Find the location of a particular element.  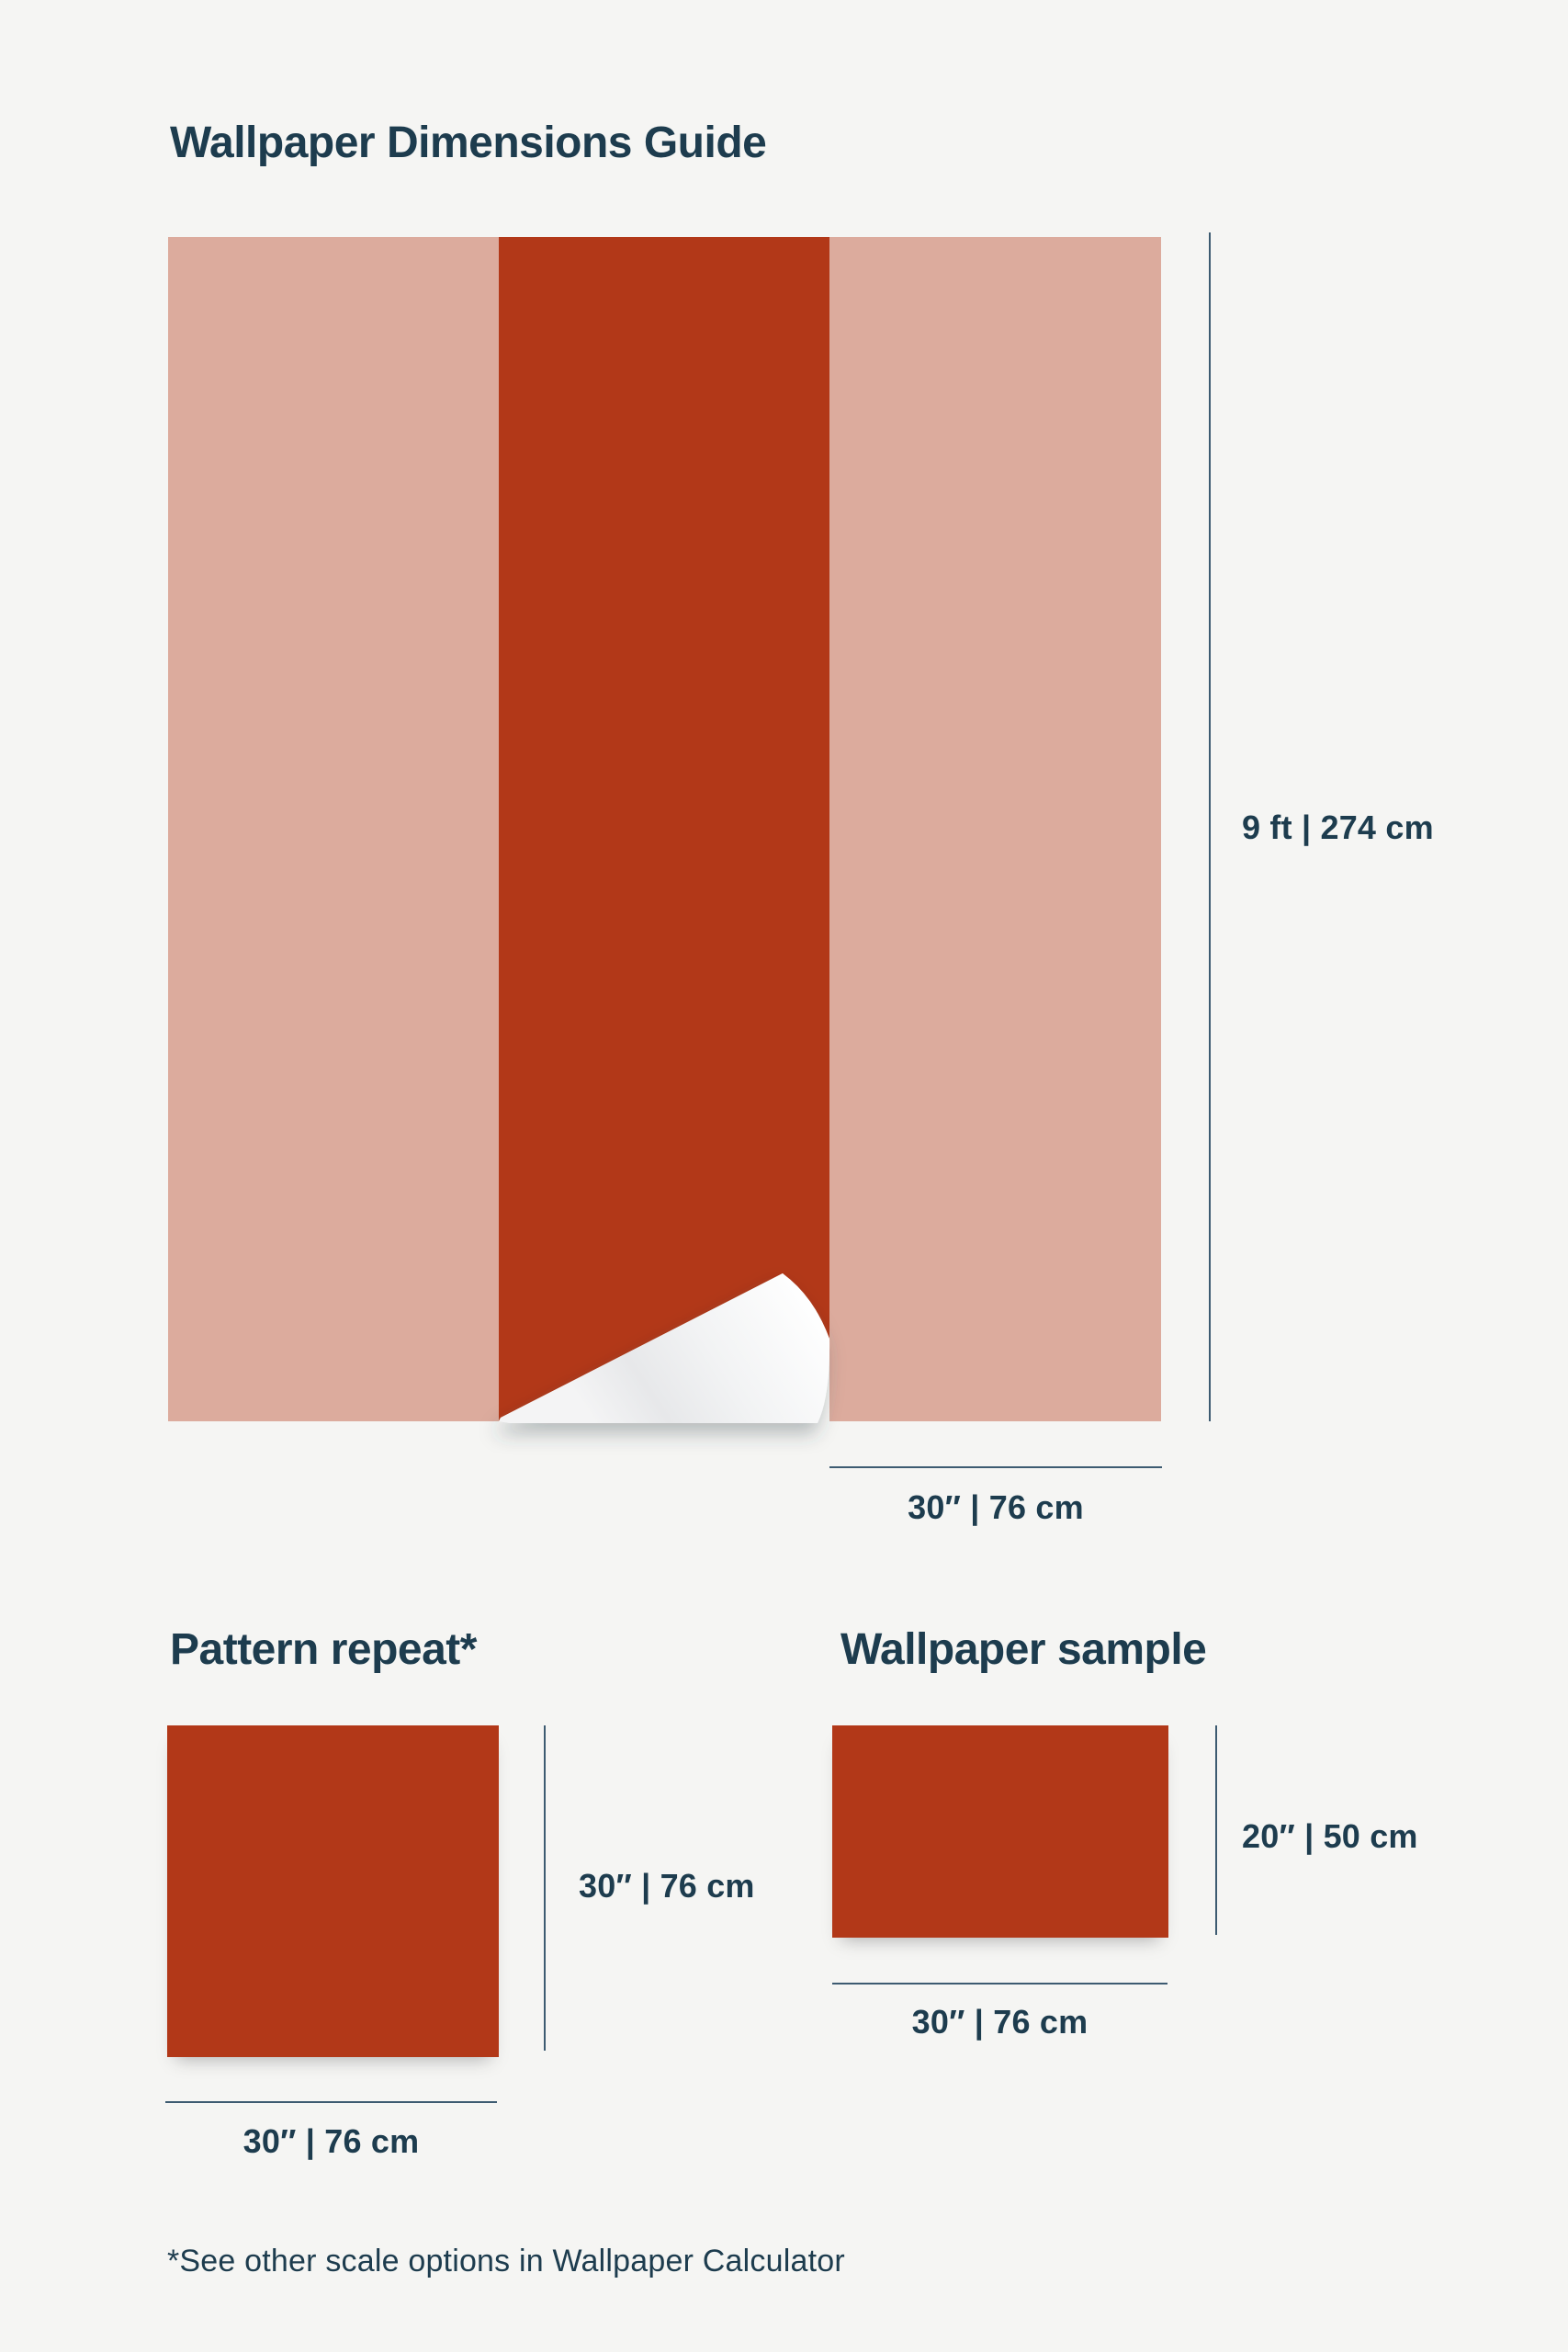

panel-height-line is located at coordinates (1210, 826).